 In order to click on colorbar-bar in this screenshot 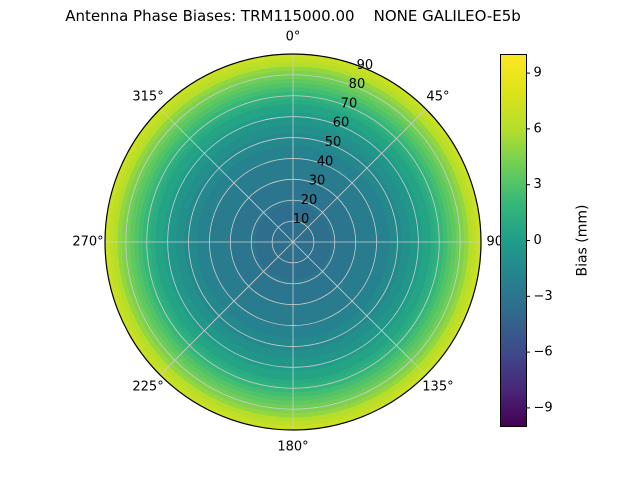, I will do `click(513, 240)`.